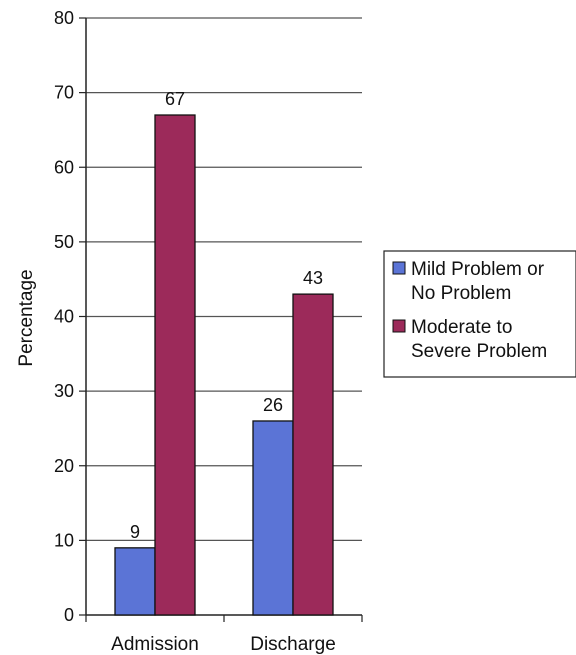 Image resolution: width=576 pixels, height=655 pixels. What do you see at coordinates (64, 93) in the screenshot?
I see `y-tick-label: 70` at bounding box center [64, 93].